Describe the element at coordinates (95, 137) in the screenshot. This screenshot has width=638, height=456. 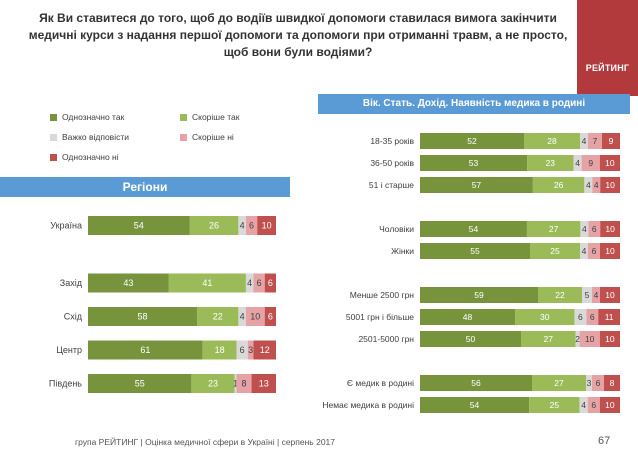
I see `legend-label: Важко відповісти` at that location.